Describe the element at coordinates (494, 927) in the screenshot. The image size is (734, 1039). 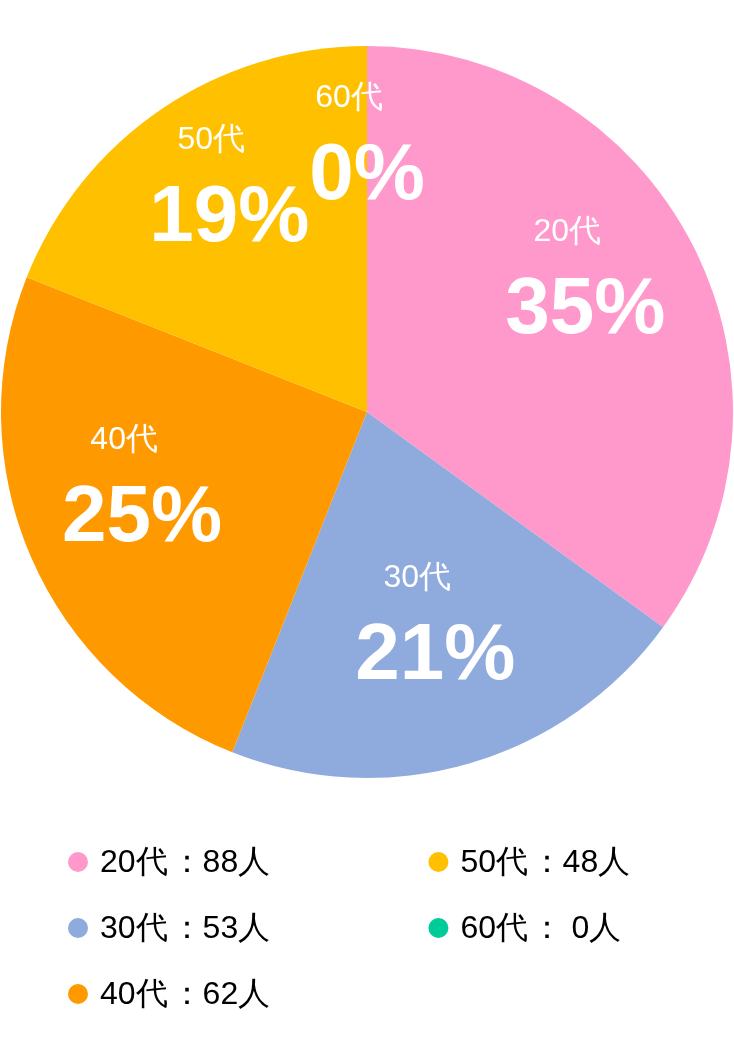
I see `legend-label: 60代` at that location.